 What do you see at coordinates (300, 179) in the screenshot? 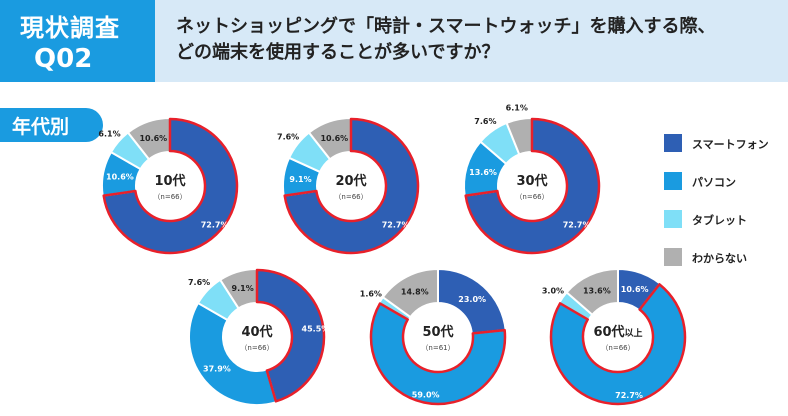
I see `data-label-pc: 9.1%` at bounding box center [300, 179].